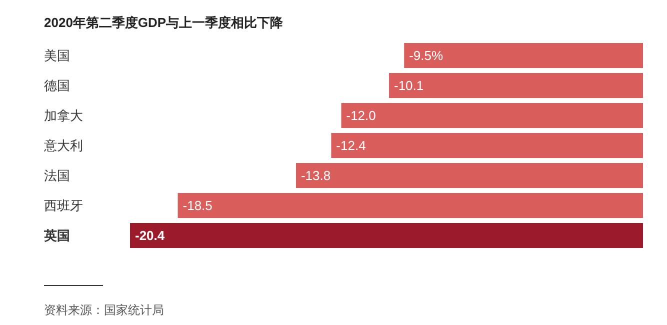 This screenshot has width=667, height=325. I want to click on y-tick-label: 美国, so click(57, 55).